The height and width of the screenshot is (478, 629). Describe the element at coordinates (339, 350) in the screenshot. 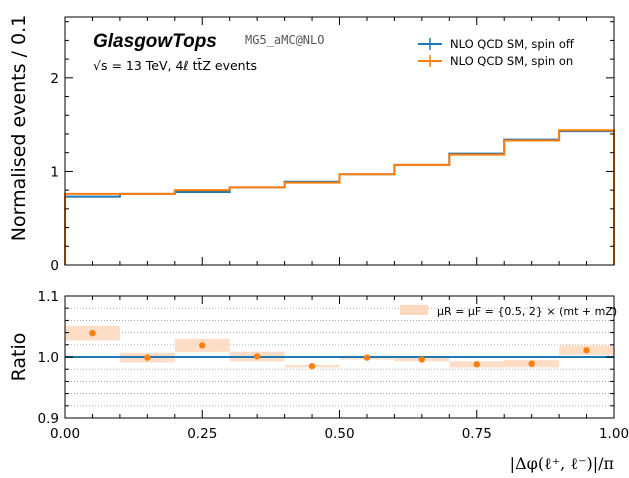

I see `ratio-points` at that location.